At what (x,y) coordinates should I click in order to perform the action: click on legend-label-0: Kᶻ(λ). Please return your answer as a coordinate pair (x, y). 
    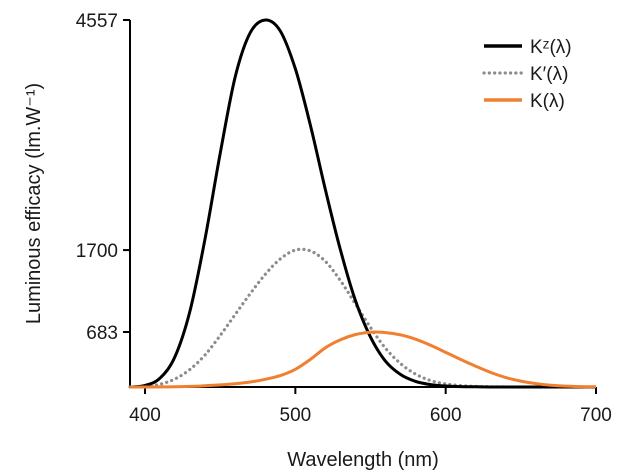
    Looking at the image, I should click on (551, 47).